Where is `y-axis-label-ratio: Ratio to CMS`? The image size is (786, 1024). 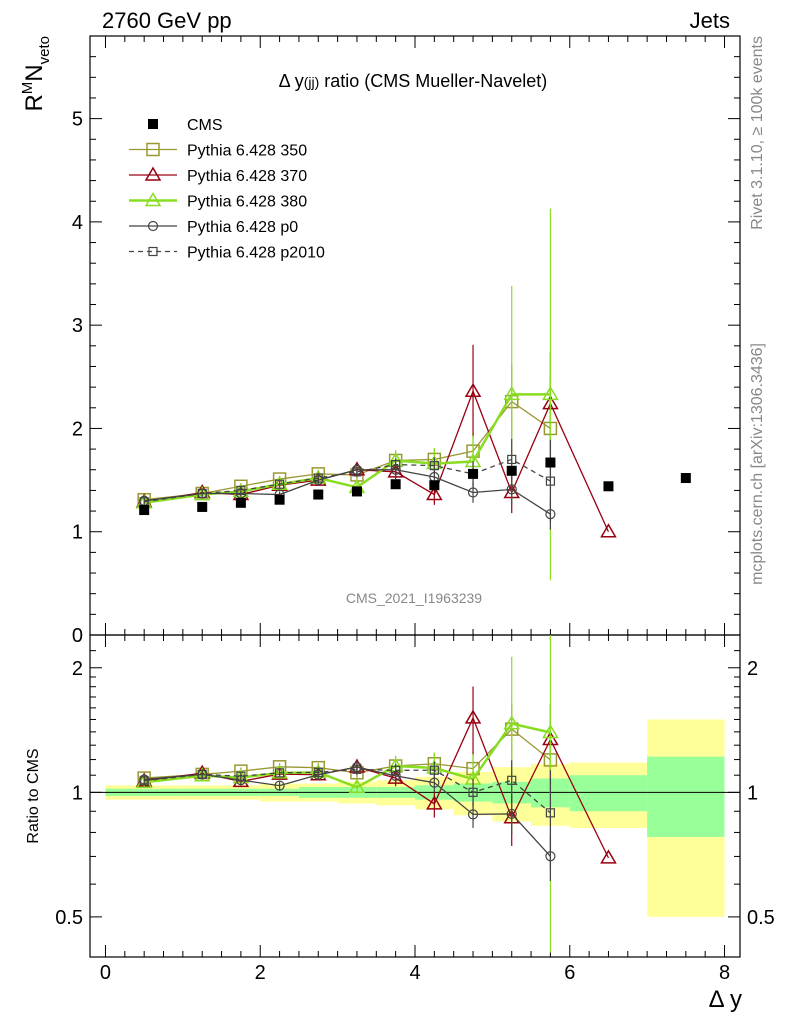 y-axis-label-ratio: Ratio to CMS is located at coordinates (33, 795).